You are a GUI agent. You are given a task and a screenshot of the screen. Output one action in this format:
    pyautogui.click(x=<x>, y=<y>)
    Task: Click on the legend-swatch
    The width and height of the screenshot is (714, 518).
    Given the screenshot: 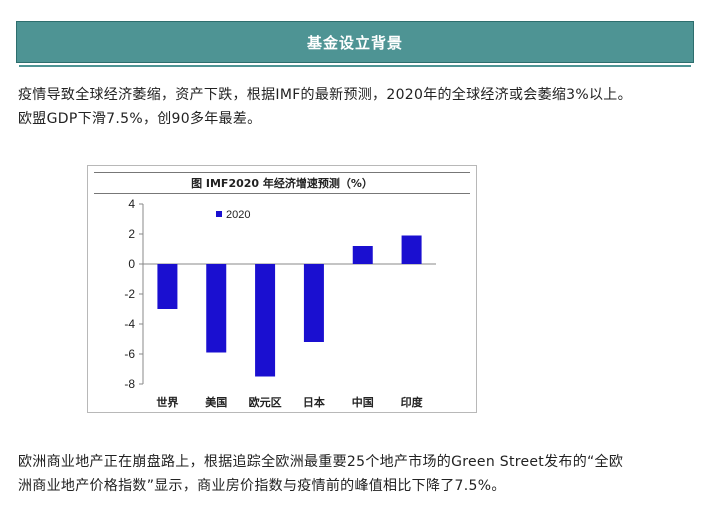 What is the action you would take?
    pyautogui.click(x=219, y=214)
    